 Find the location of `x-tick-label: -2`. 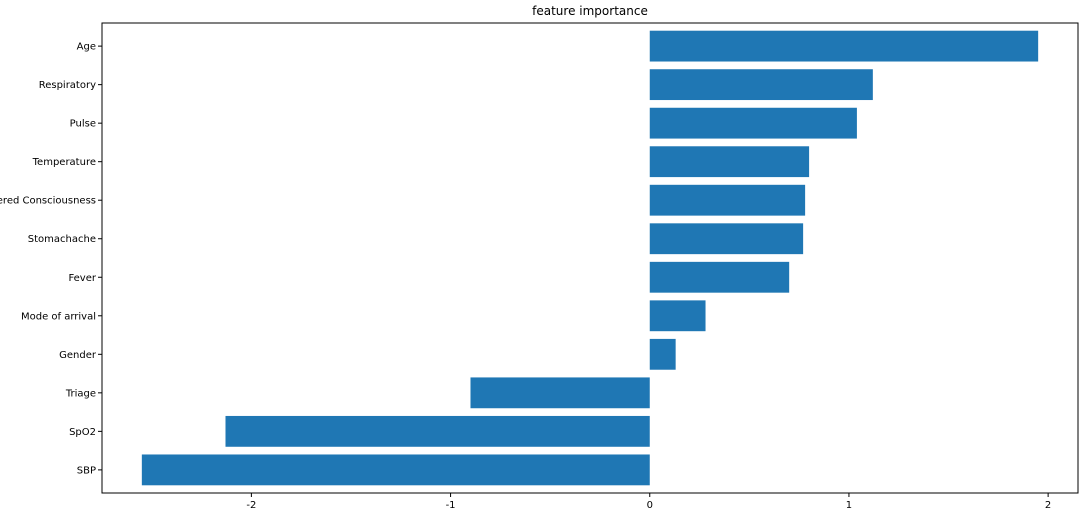

x-tick-label: -2 is located at coordinates (251, 505).